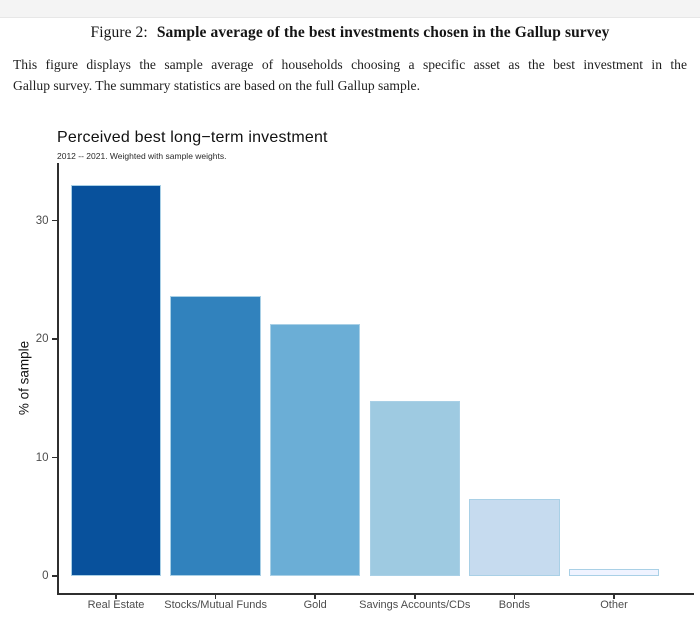 This screenshot has width=700, height=638. What do you see at coordinates (215, 436) in the screenshot?
I see `bar-stocks-mutual-funds` at bounding box center [215, 436].